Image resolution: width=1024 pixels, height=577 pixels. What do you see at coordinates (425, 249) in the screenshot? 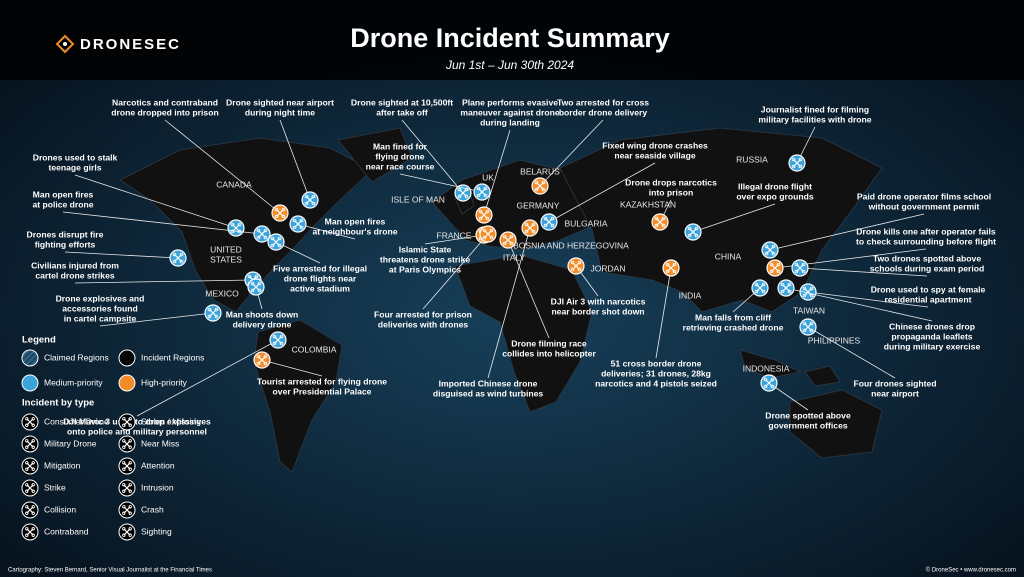
I see `incident-label: Islamic State` at bounding box center [425, 249].